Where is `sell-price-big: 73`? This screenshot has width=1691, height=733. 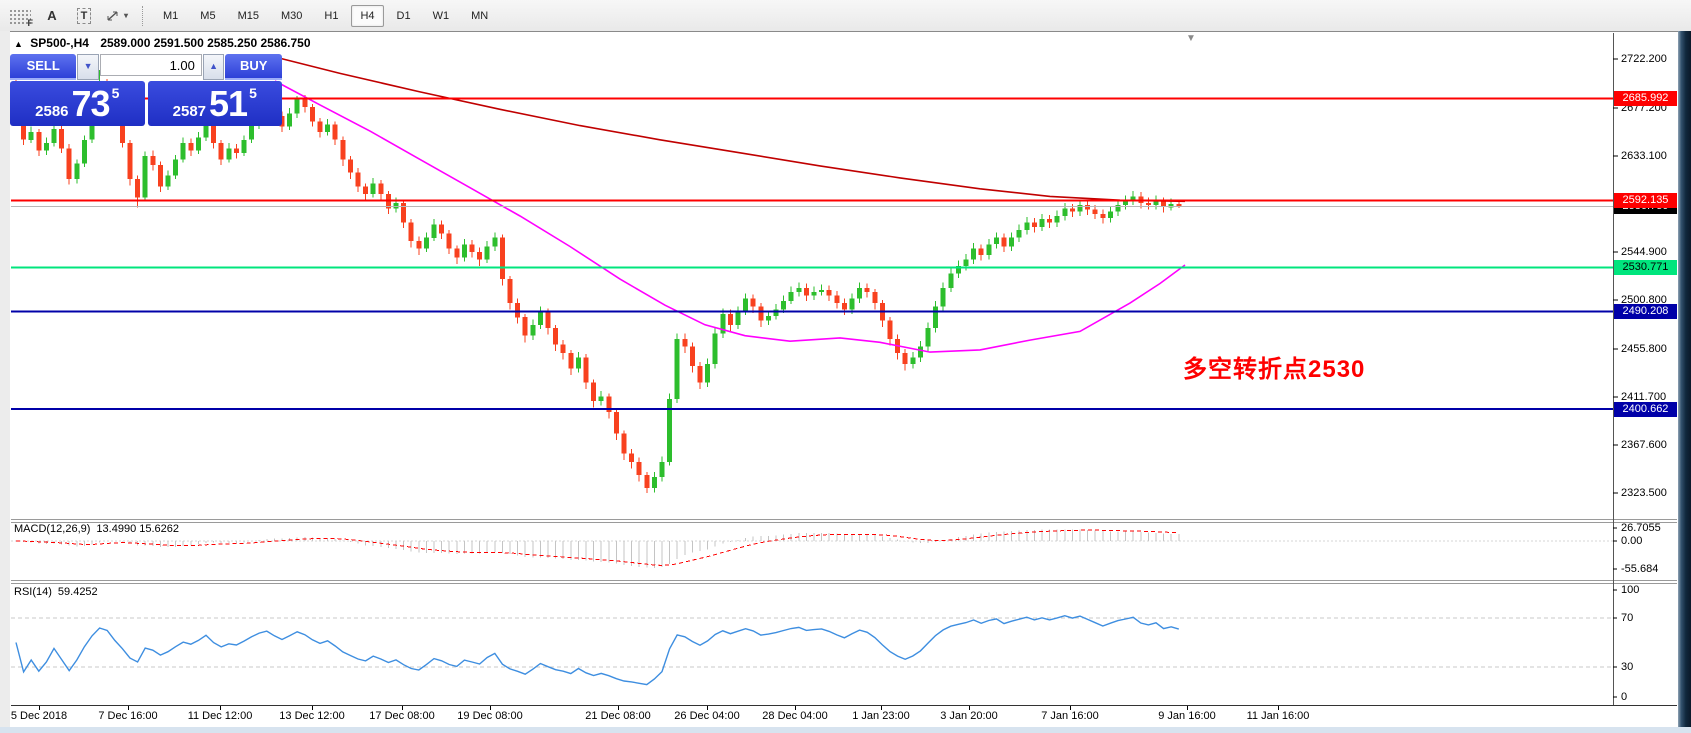 sell-price-big: 73 is located at coordinates (91, 103).